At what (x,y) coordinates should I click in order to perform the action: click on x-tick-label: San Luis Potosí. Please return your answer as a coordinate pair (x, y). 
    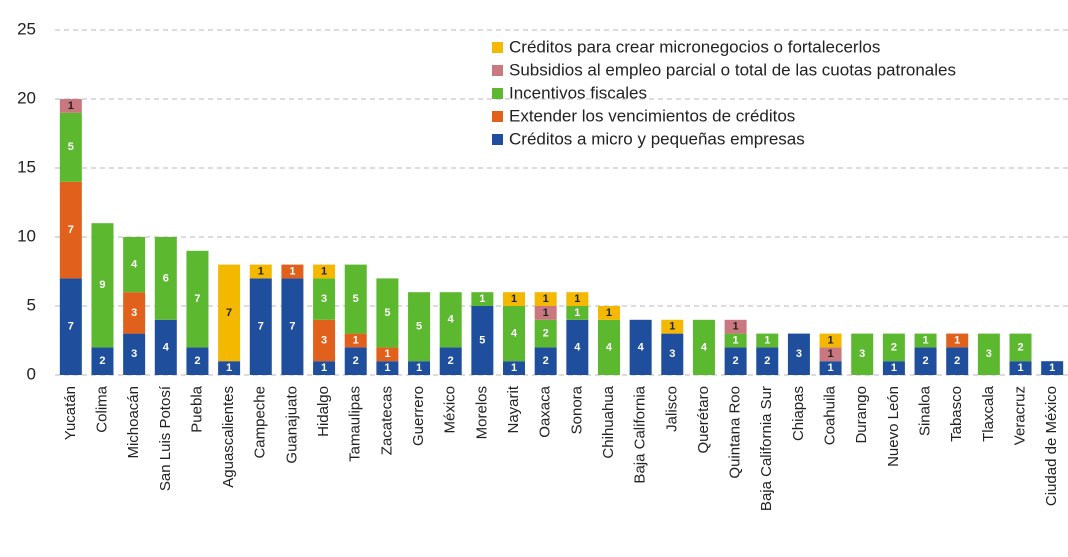
    Looking at the image, I should click on (165, 438).